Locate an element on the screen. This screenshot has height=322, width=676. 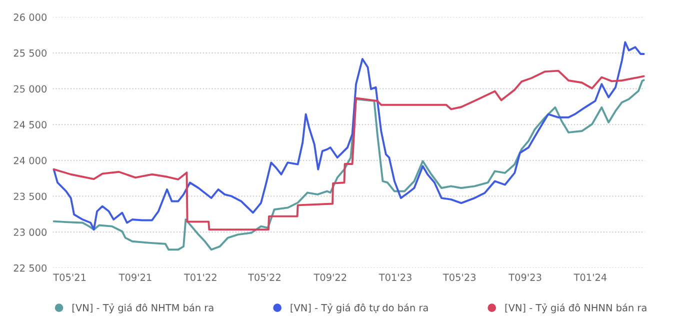
y-tick-label: 23 000 is located at coordinates (30, 232).